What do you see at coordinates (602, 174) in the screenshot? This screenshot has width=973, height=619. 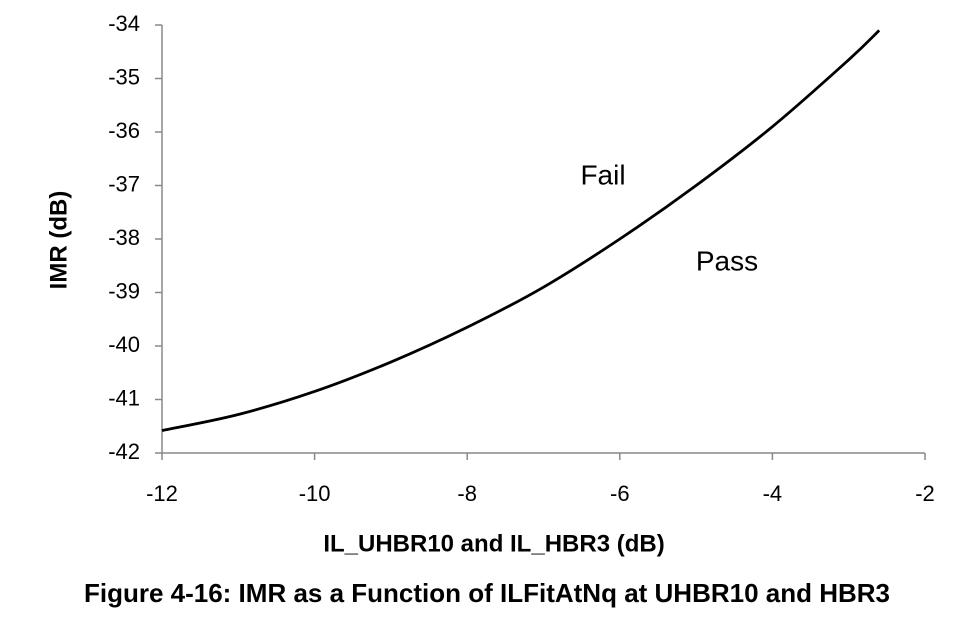 I see `region-label: Fail` at bounding box center [602, 174].